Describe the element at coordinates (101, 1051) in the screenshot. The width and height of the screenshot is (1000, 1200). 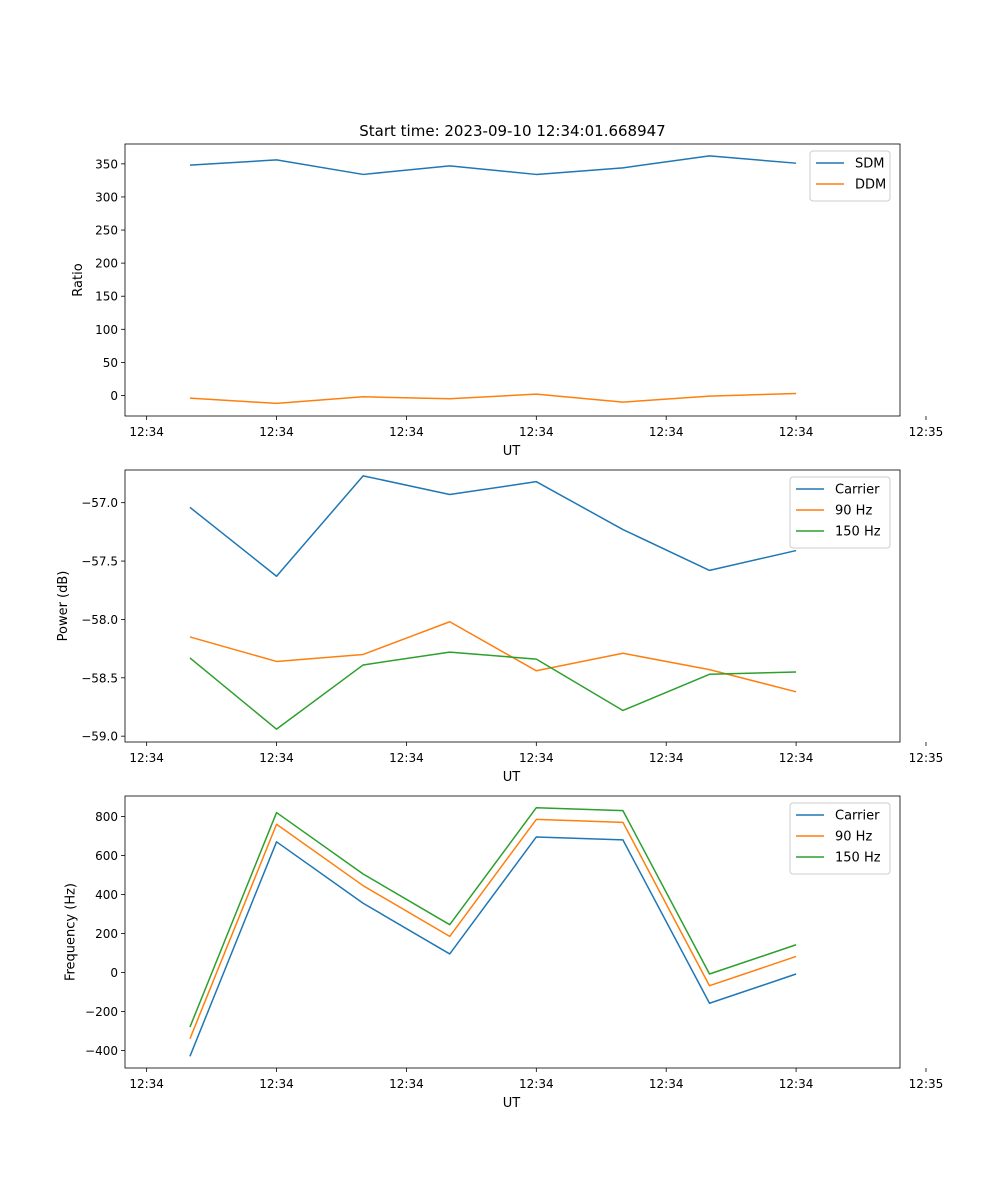
I see `y-tick-label: −400` at that location.